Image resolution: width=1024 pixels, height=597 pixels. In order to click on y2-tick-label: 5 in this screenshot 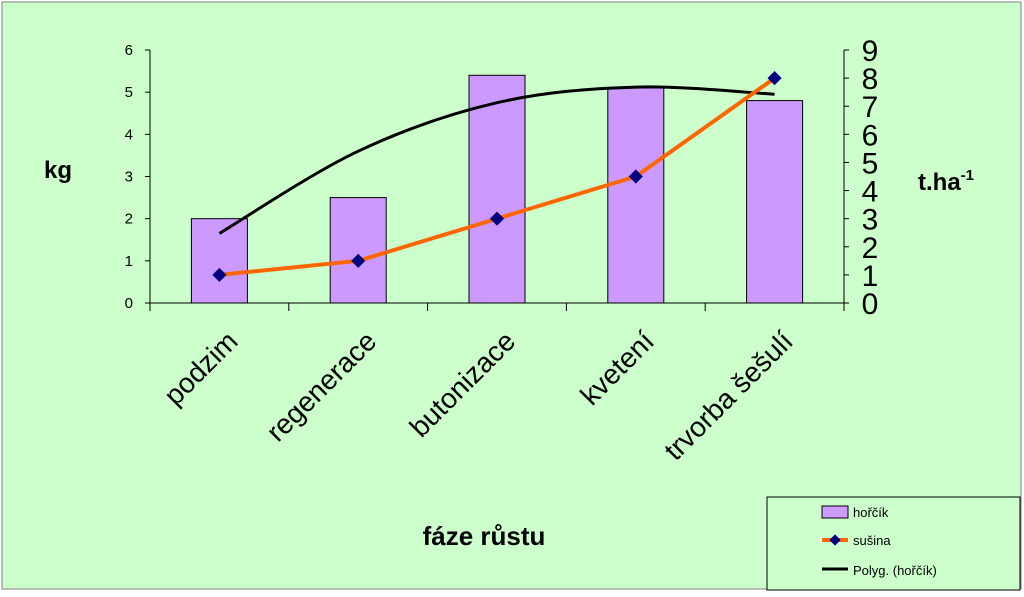, I will do `click(870, 163)`.